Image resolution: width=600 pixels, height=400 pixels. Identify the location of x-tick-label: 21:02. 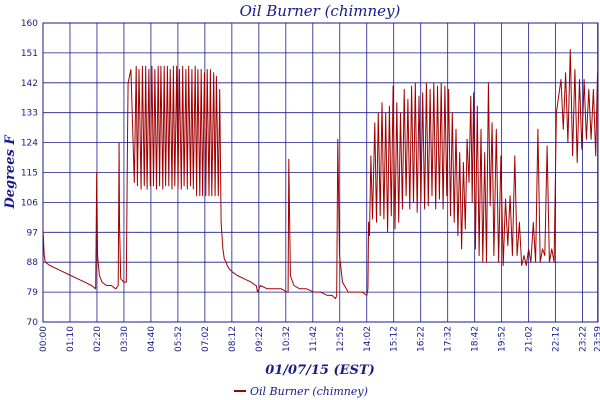
(530, 339).